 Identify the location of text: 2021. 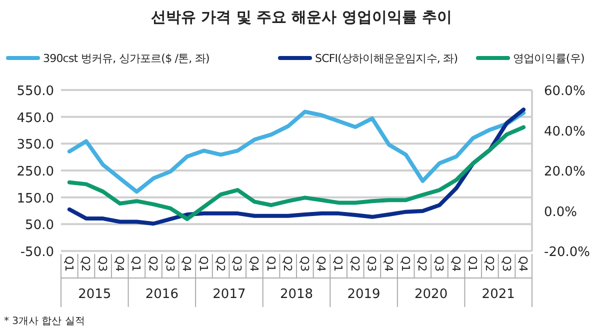
(498, 294).